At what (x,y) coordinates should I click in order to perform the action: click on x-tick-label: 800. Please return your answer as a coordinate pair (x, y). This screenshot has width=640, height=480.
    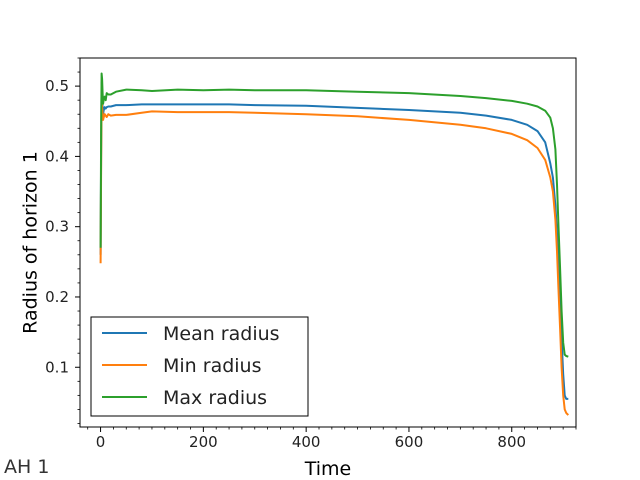
    Looking at the image, I should click on (511, 442).